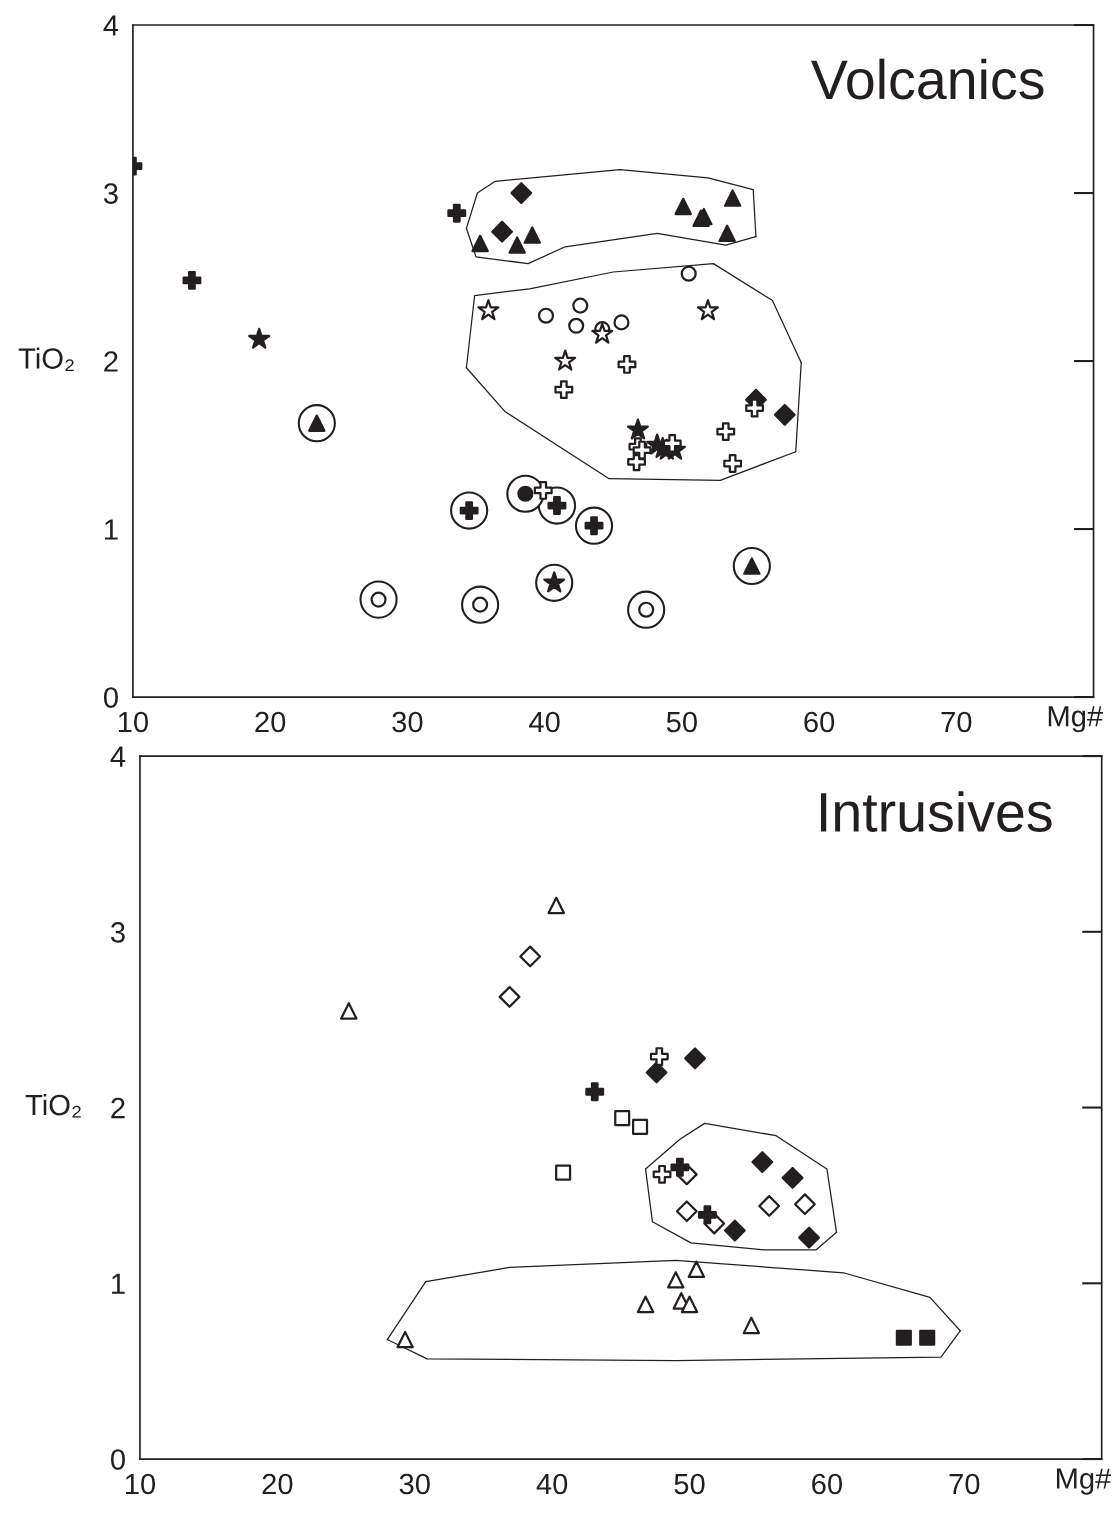  What do you see at coordinates (936, 812) in the screenshot?
I see `chart-title: Intrusives` at bounding box center [936, 812].